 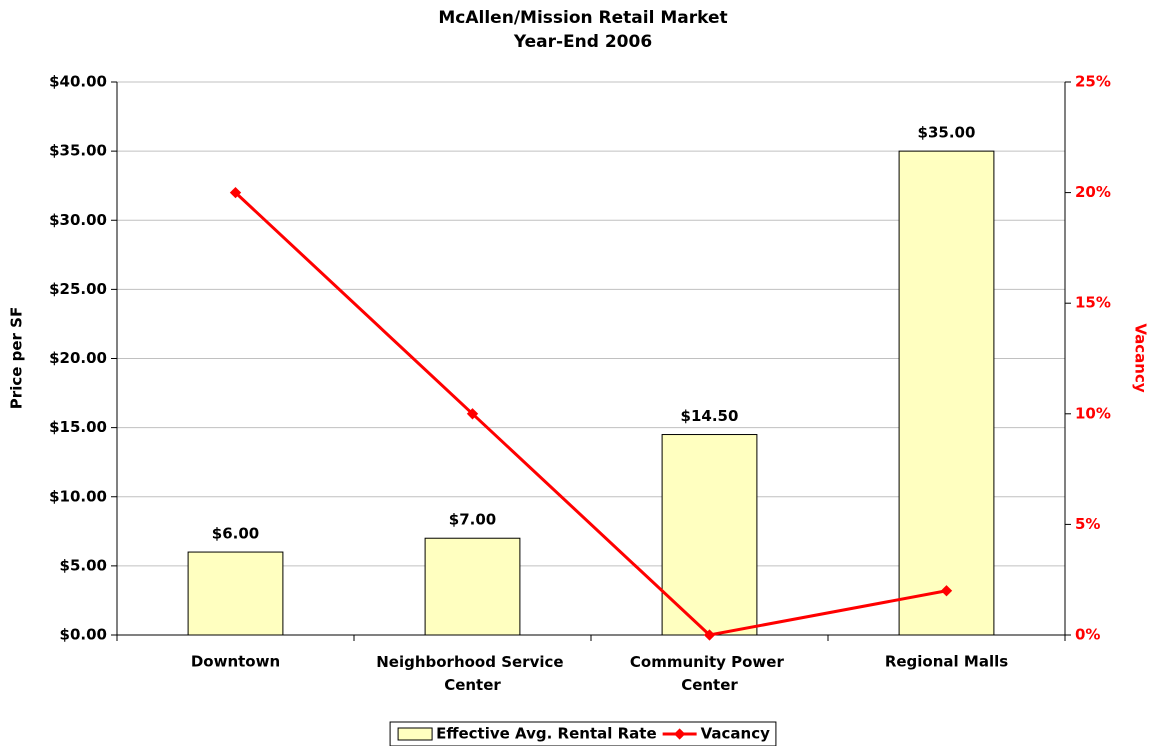 What do you see at coordinates (83, 635) in the screenshot?
I see `y-tick-label: $0.00` at bounding box center [83, 635].